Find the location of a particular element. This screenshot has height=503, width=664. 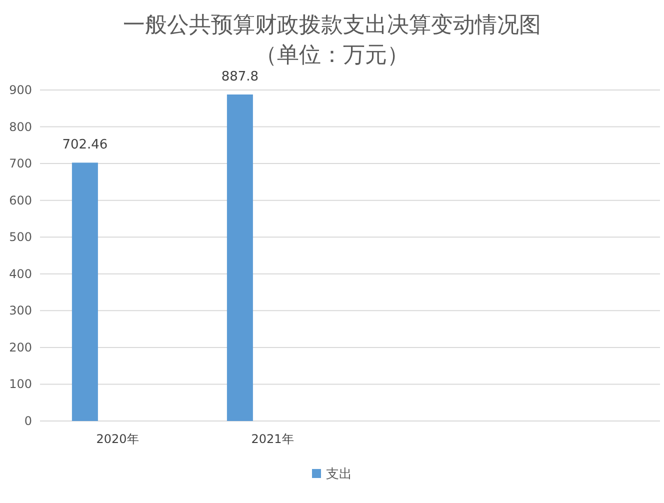

y-tick-label: 200 is located at coordinates (20, 347).